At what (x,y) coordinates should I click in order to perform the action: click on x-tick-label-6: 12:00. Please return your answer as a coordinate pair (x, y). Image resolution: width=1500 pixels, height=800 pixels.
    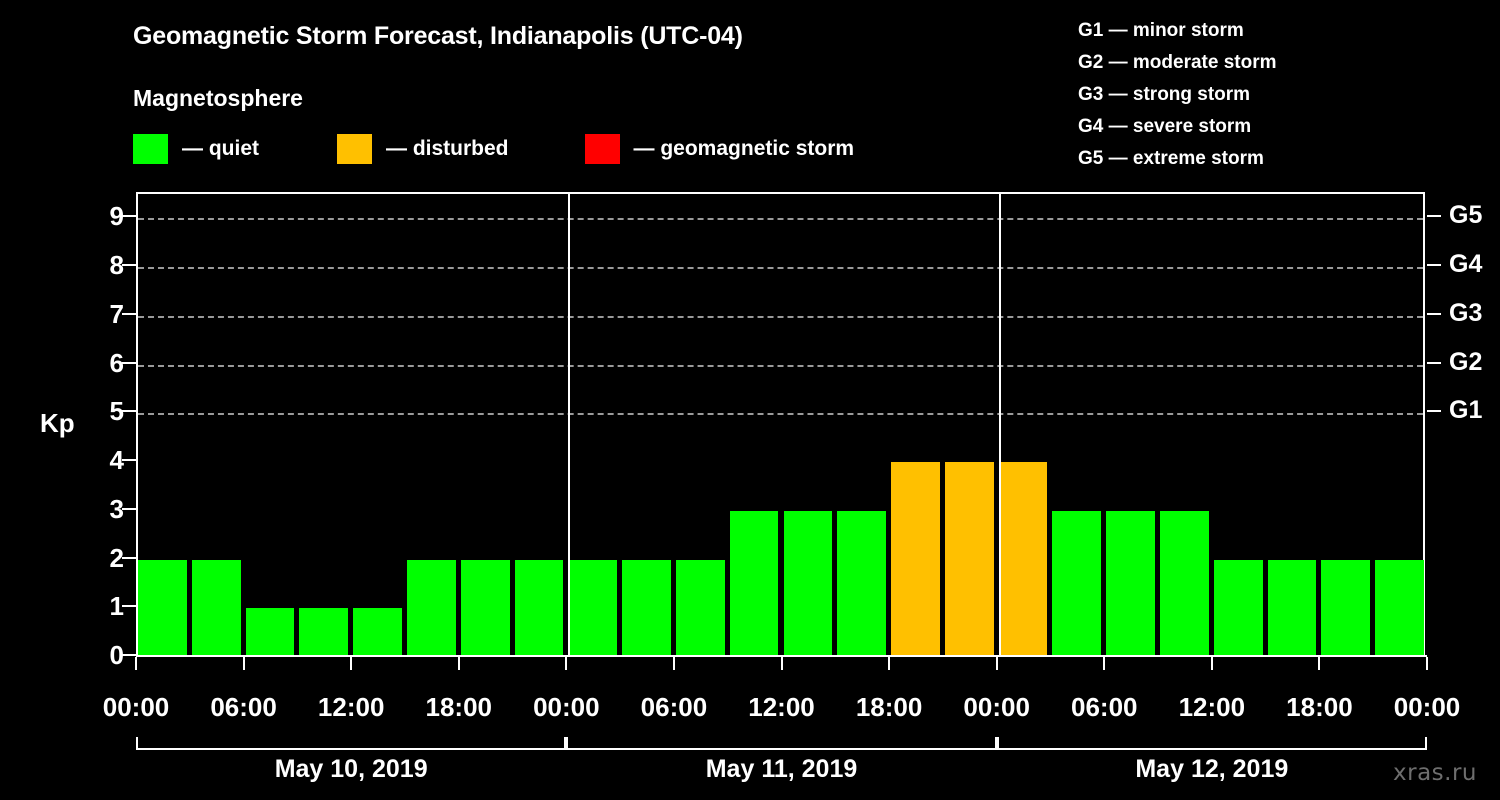
    Looking at the image, I should click on (781, 707).